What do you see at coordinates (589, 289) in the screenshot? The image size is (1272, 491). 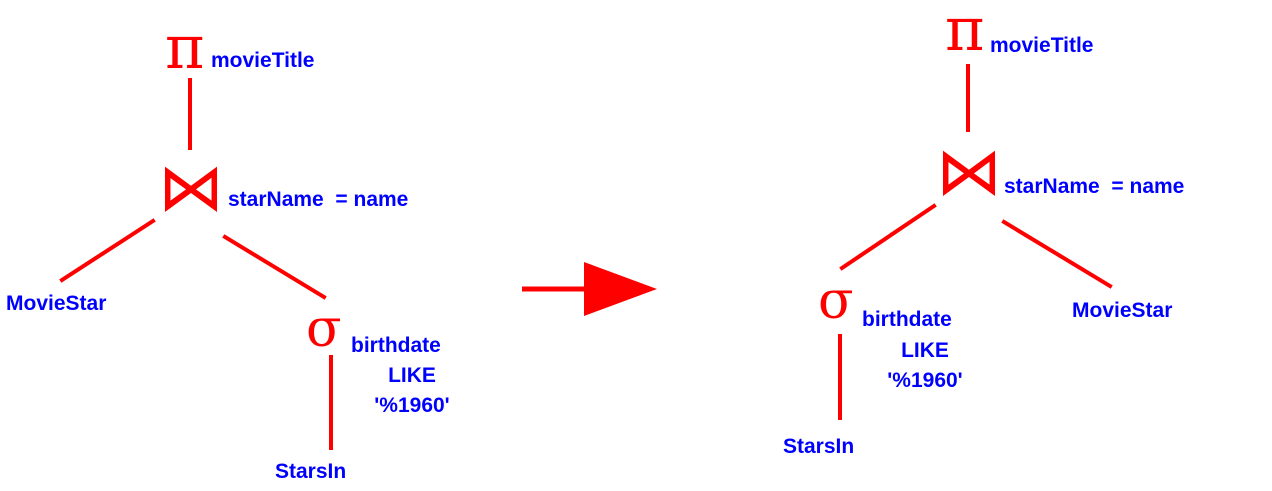 I see `right-arrow-icon` at bounding box center [589, 289].